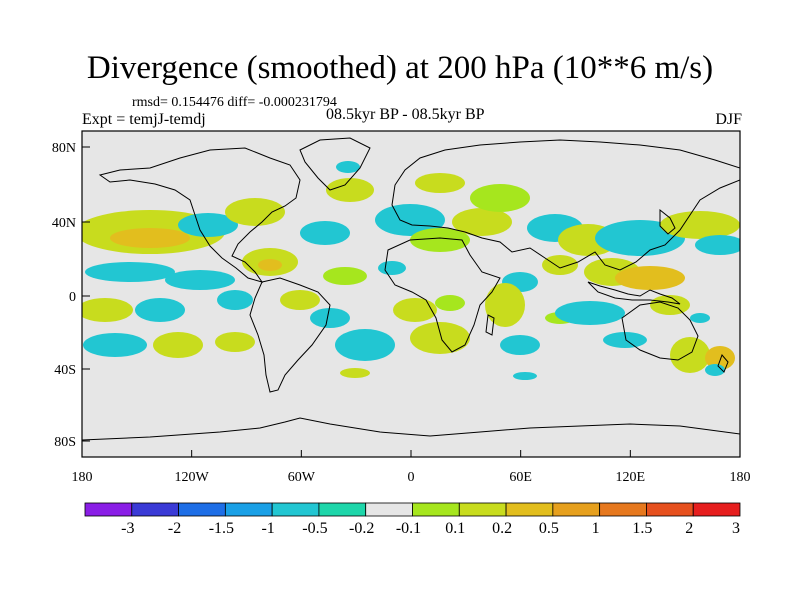 The height and width of the screenshot is (600, 800). I want to click on lat-tick-label: 0, so click(72, 297).